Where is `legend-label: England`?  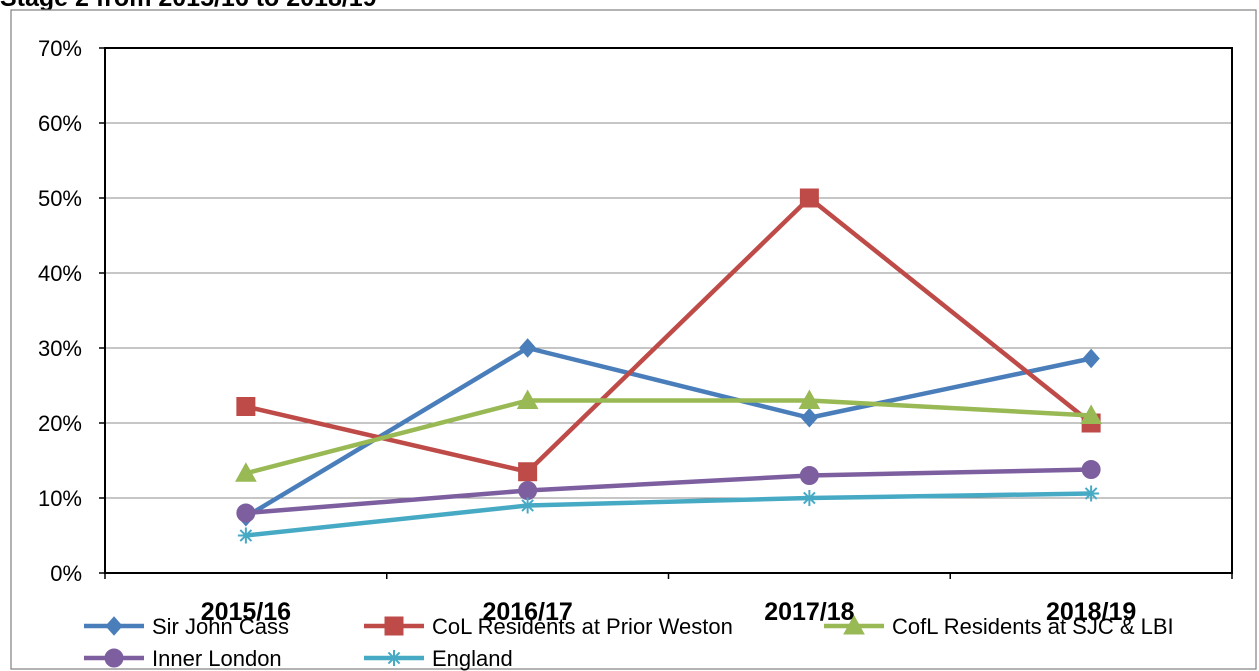
legend-label: England is located at coordinates (472, 658).